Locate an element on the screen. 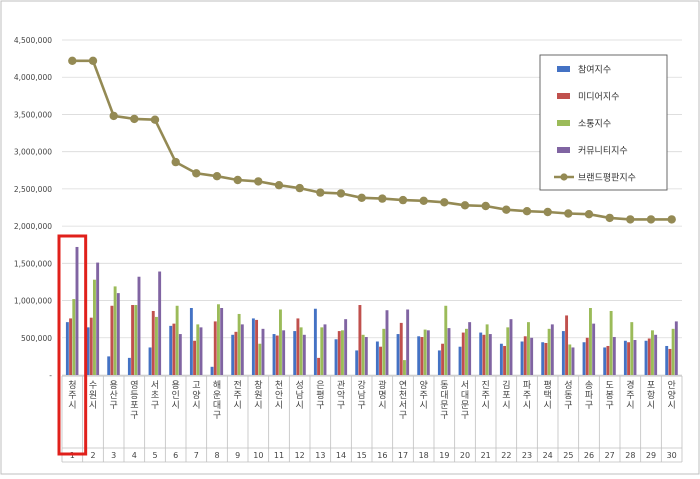 The width and height of the screenshot is (700, 479). legend-swatch-marker is located at coordinates (564, 177).